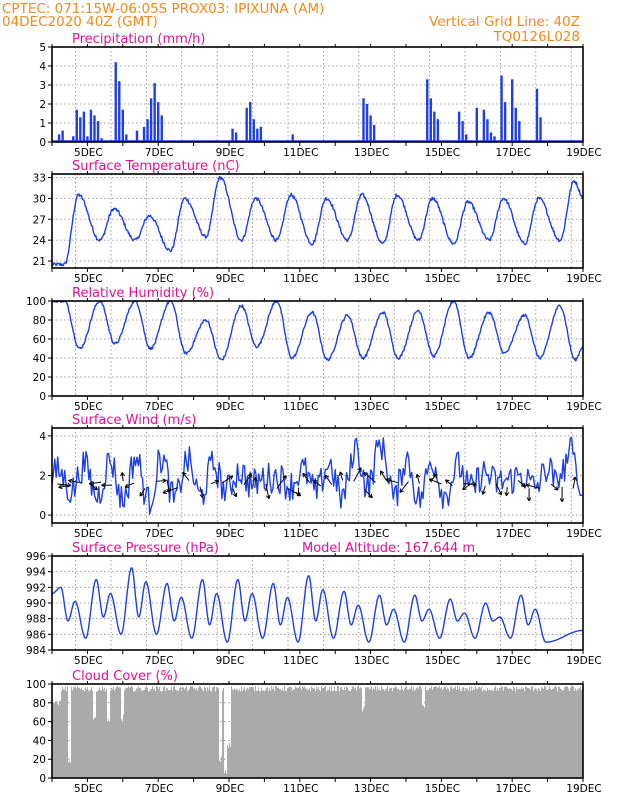 The image size is (618, 800). Describe the element at coordinates (39, 199) in the screenshot. I see `y-tick-label: 30` at that location.